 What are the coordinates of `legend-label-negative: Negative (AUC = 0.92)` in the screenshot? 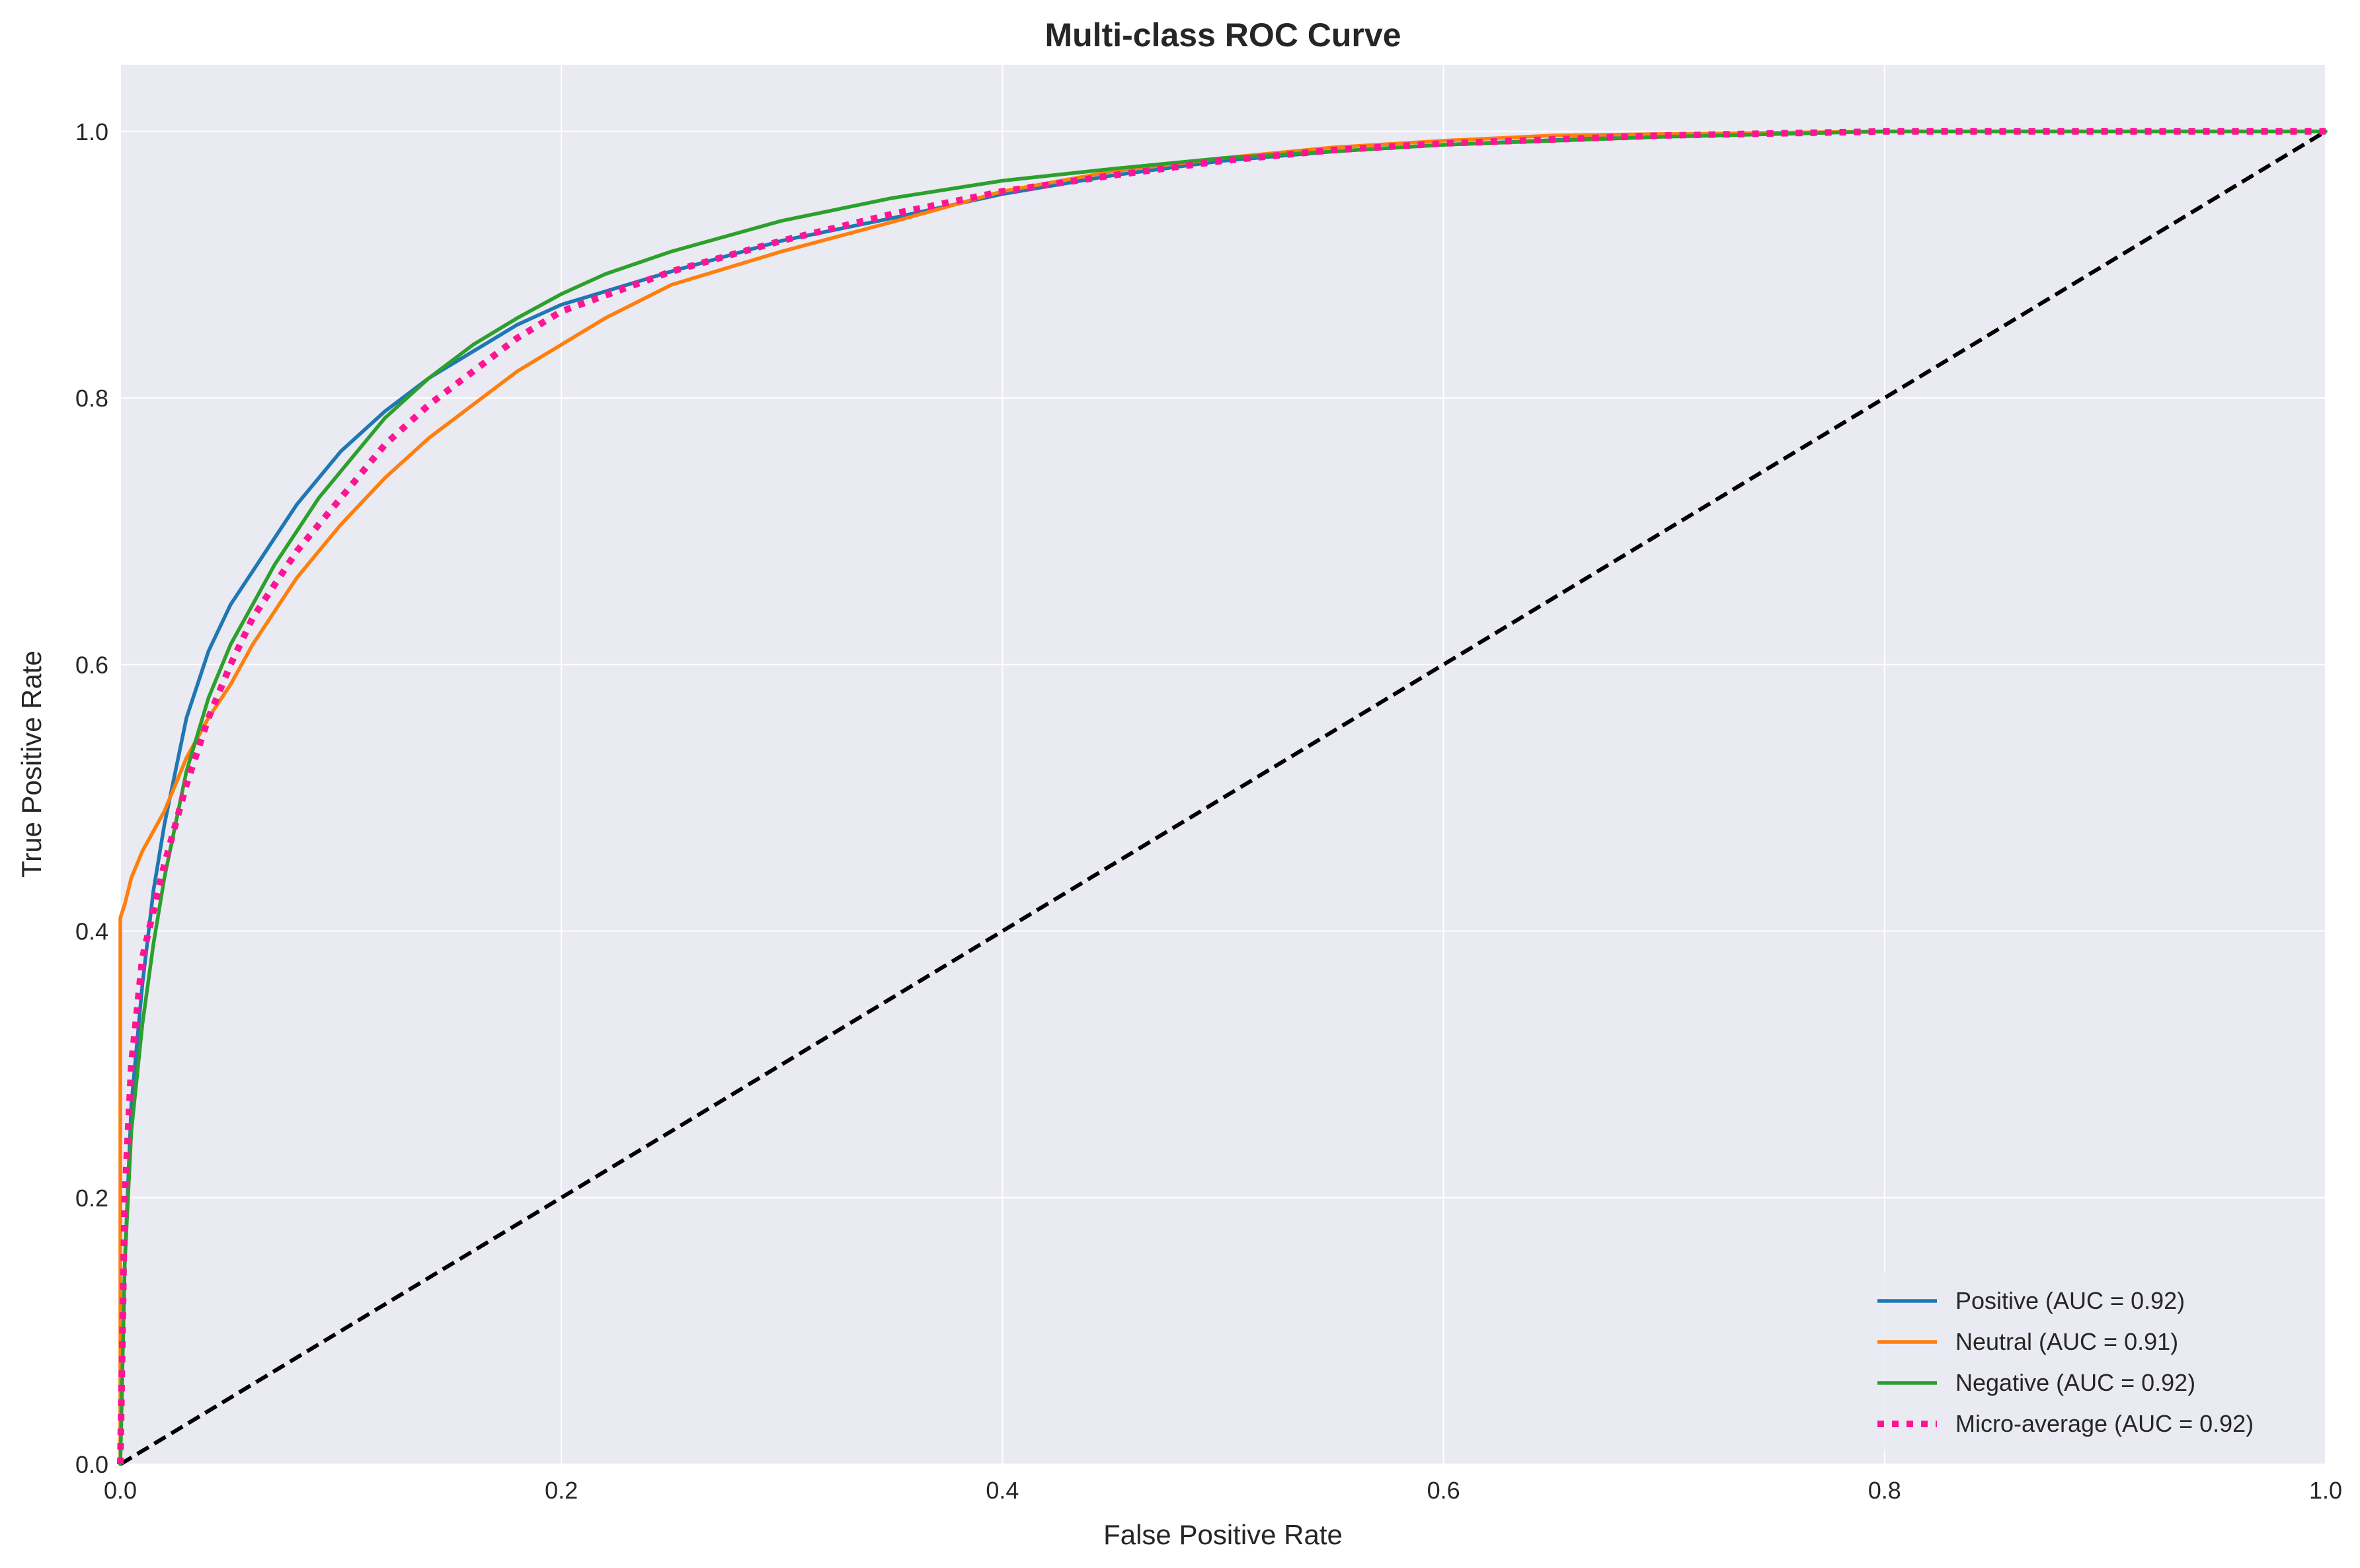 It's located at (2075, 1382).